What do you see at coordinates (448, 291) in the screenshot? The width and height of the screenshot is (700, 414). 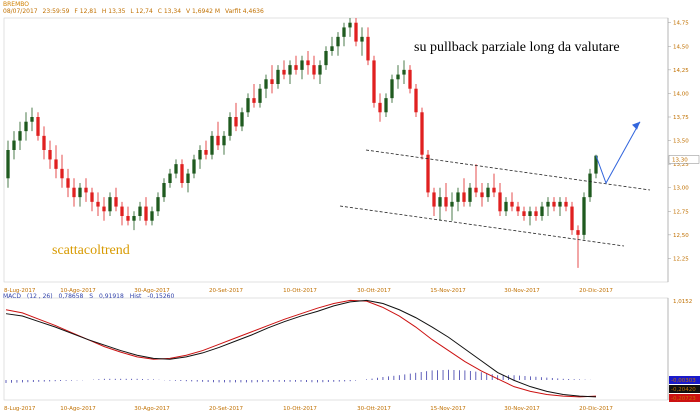 I see `price-x-tick-label: 15-Nov-2017` at bounding box center [448, 291].